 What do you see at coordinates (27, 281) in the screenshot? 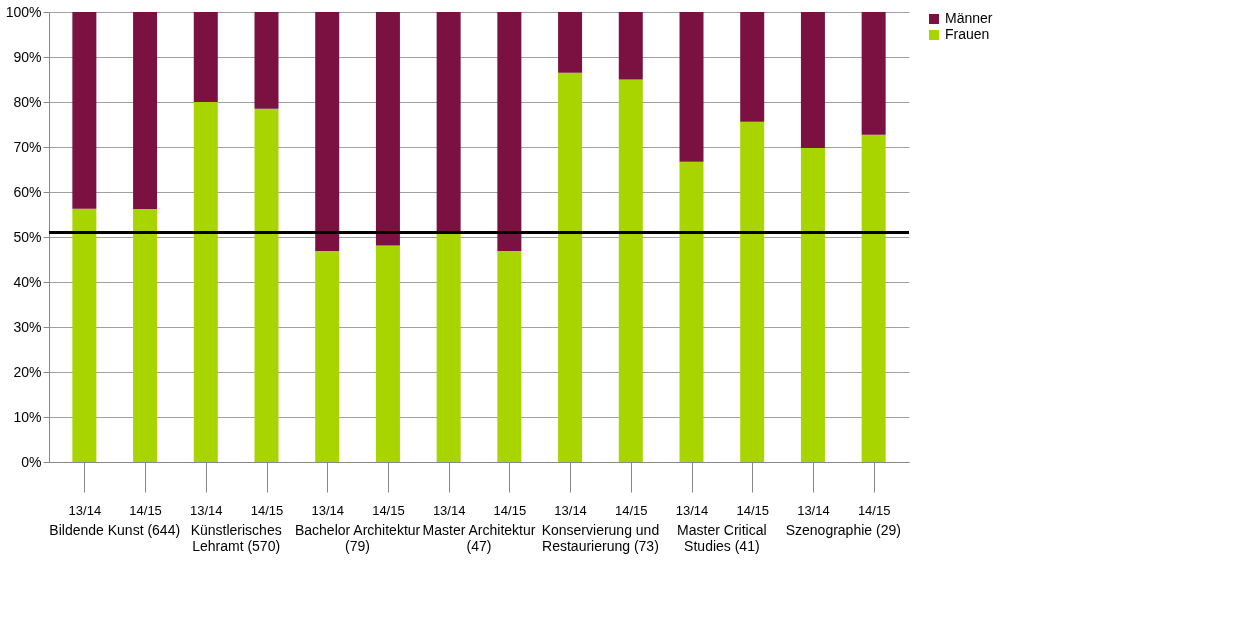
I see `y-tick-label: 40%` at bounding box center [27, 281].